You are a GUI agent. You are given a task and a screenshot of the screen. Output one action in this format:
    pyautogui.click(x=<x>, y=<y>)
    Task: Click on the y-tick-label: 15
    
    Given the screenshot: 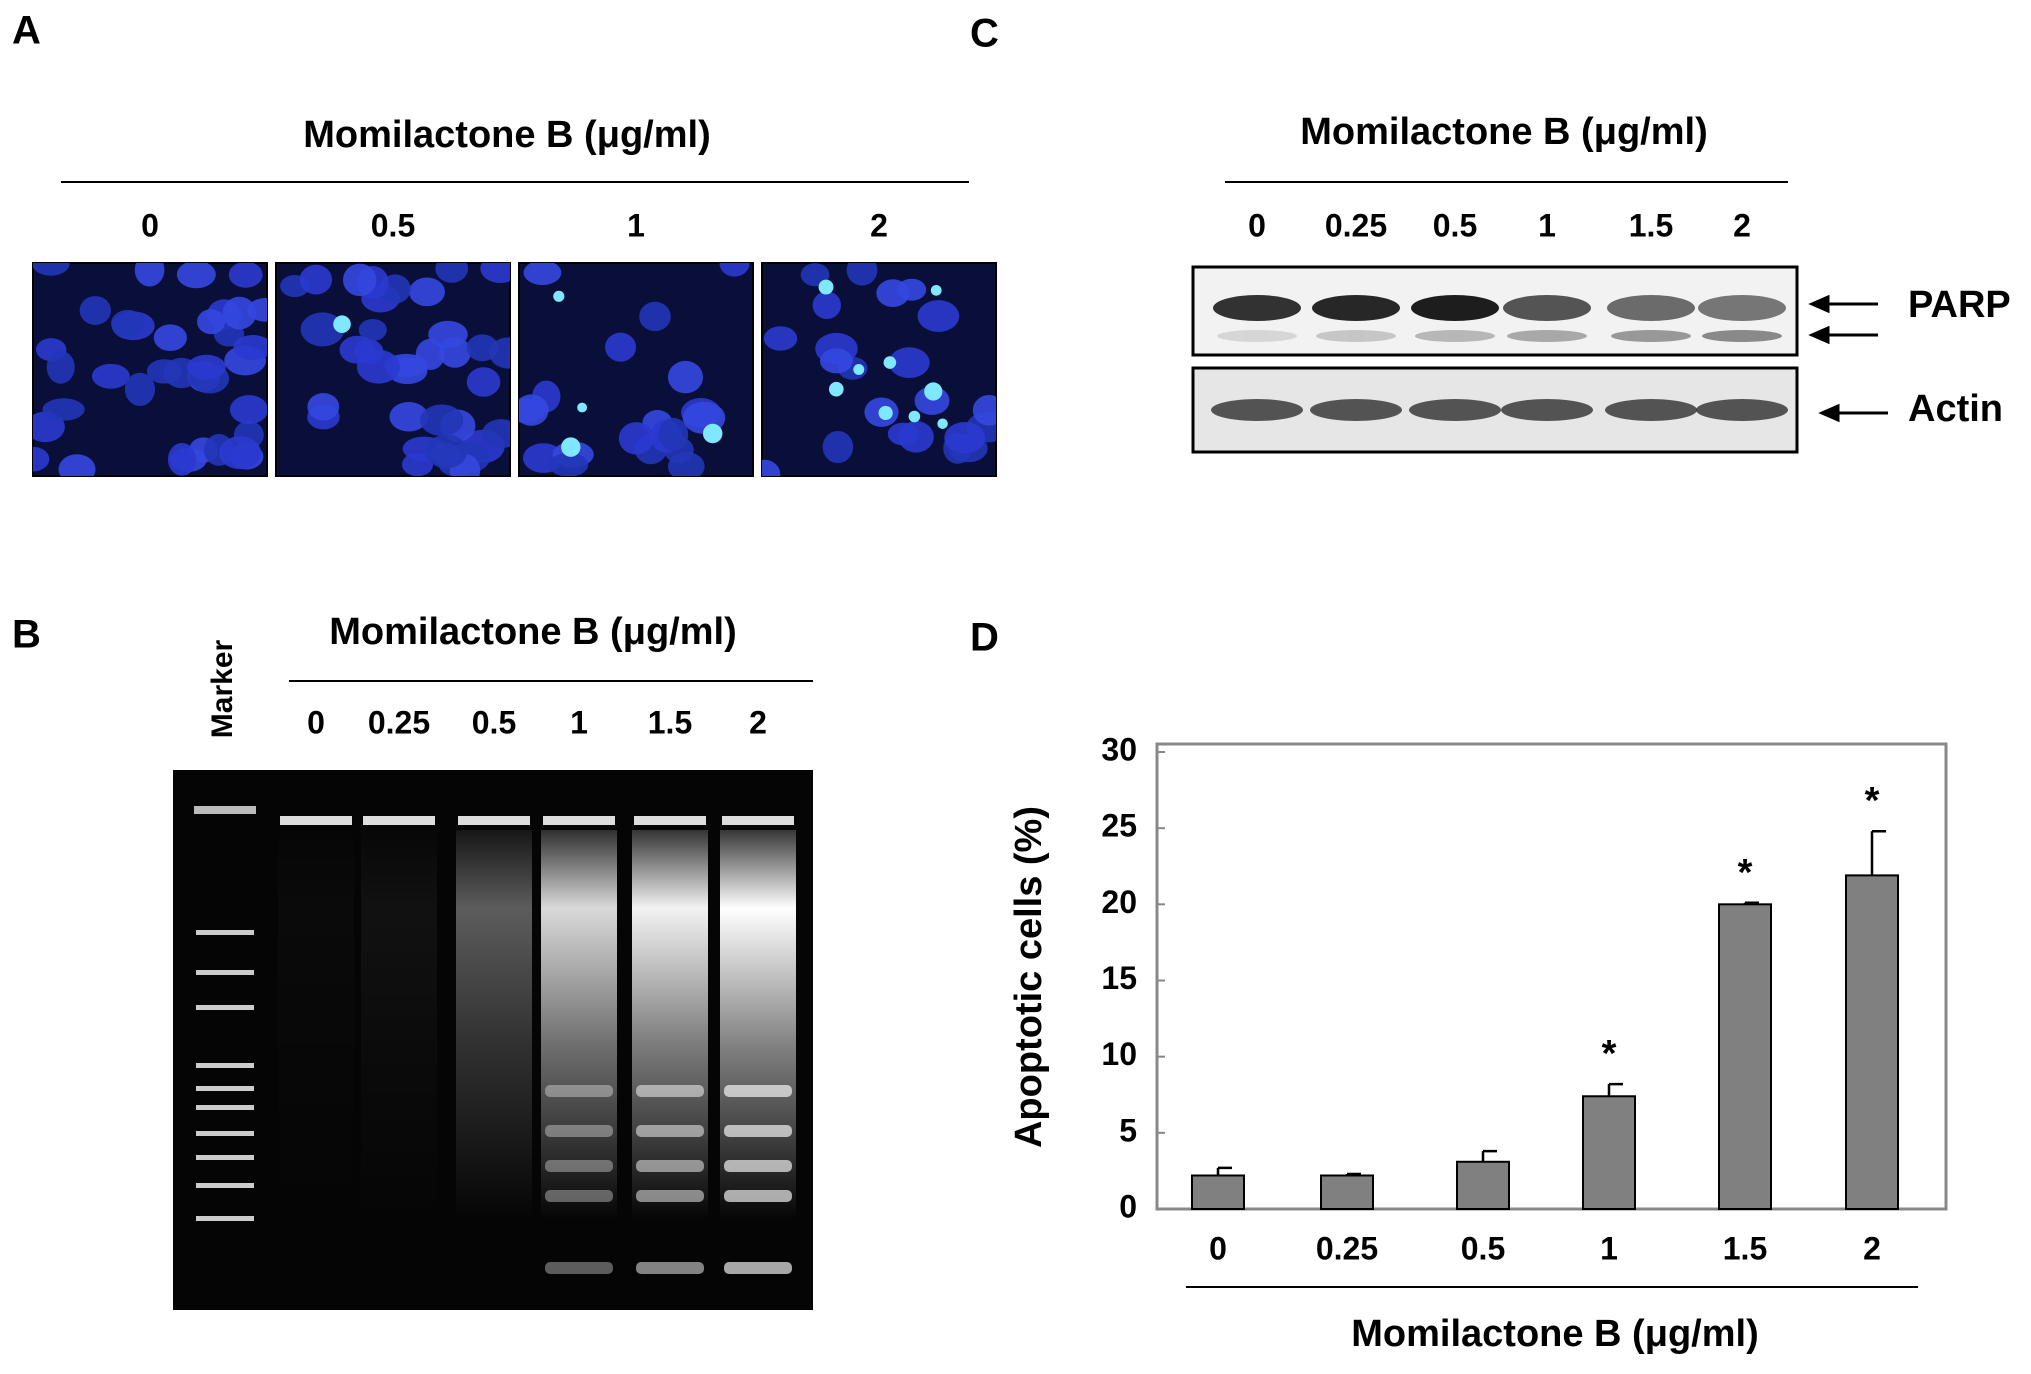 What is the action you would take?
    pyautogui.click(x=1119, y=978)
    